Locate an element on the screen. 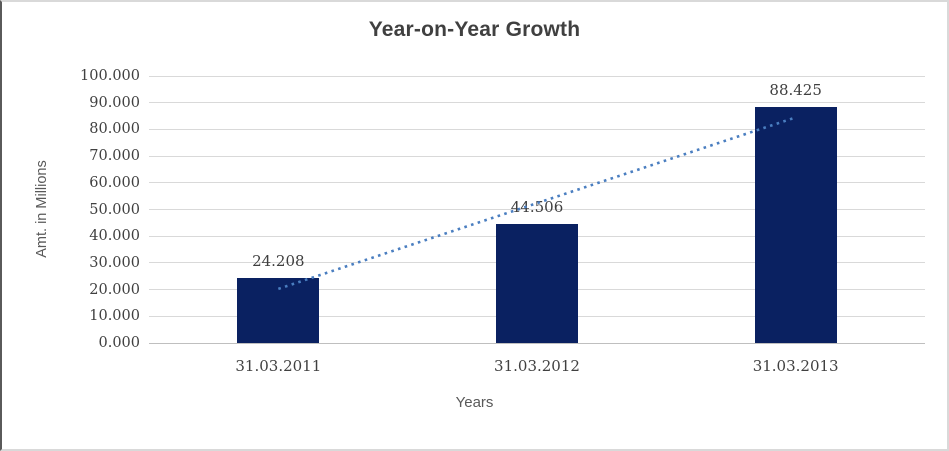 This screenshot has width=949, height=451. y-tick-label: 70.000 is located at coordinates (114, 156).